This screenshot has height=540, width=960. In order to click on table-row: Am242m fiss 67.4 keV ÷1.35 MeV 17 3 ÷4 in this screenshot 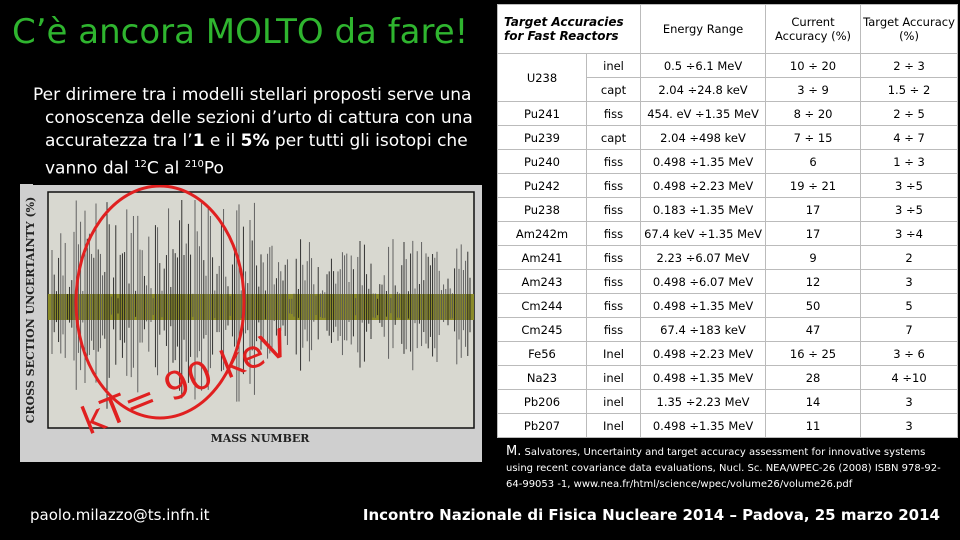, I will do `click(728, 233)`.